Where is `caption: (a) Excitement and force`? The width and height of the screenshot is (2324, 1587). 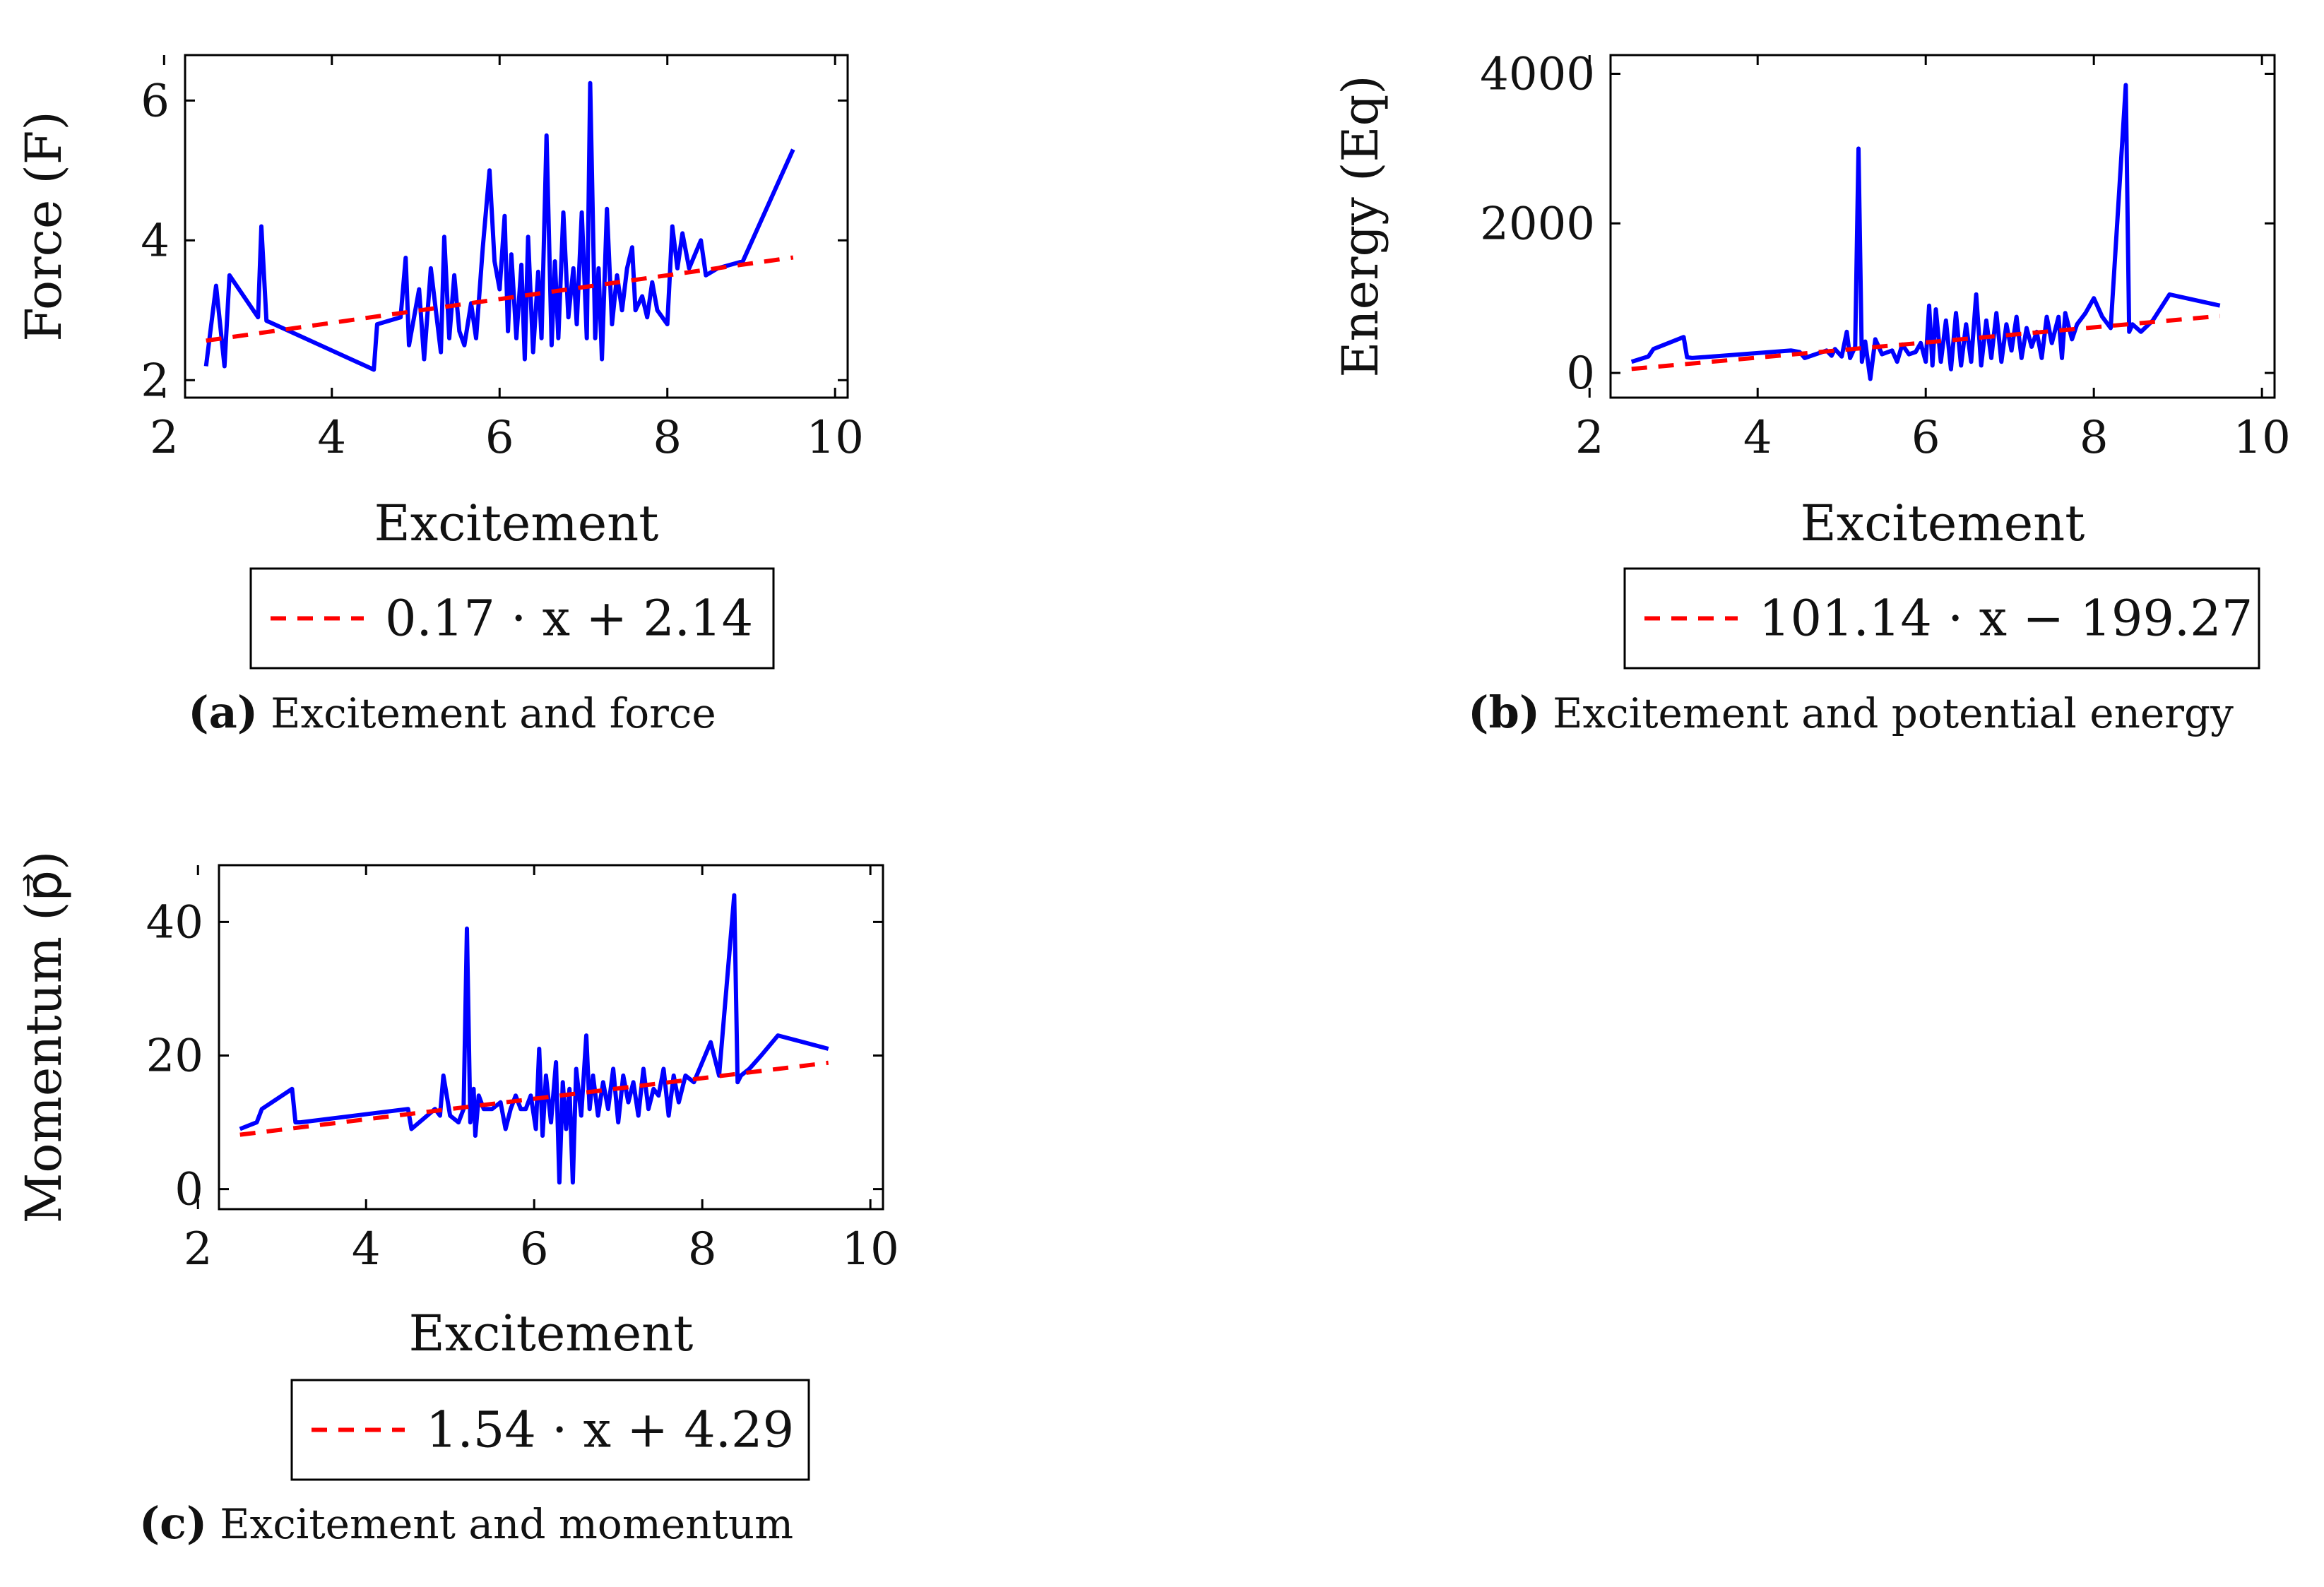 caption: (a) Excitement and force is located at coordinates (452, 712).